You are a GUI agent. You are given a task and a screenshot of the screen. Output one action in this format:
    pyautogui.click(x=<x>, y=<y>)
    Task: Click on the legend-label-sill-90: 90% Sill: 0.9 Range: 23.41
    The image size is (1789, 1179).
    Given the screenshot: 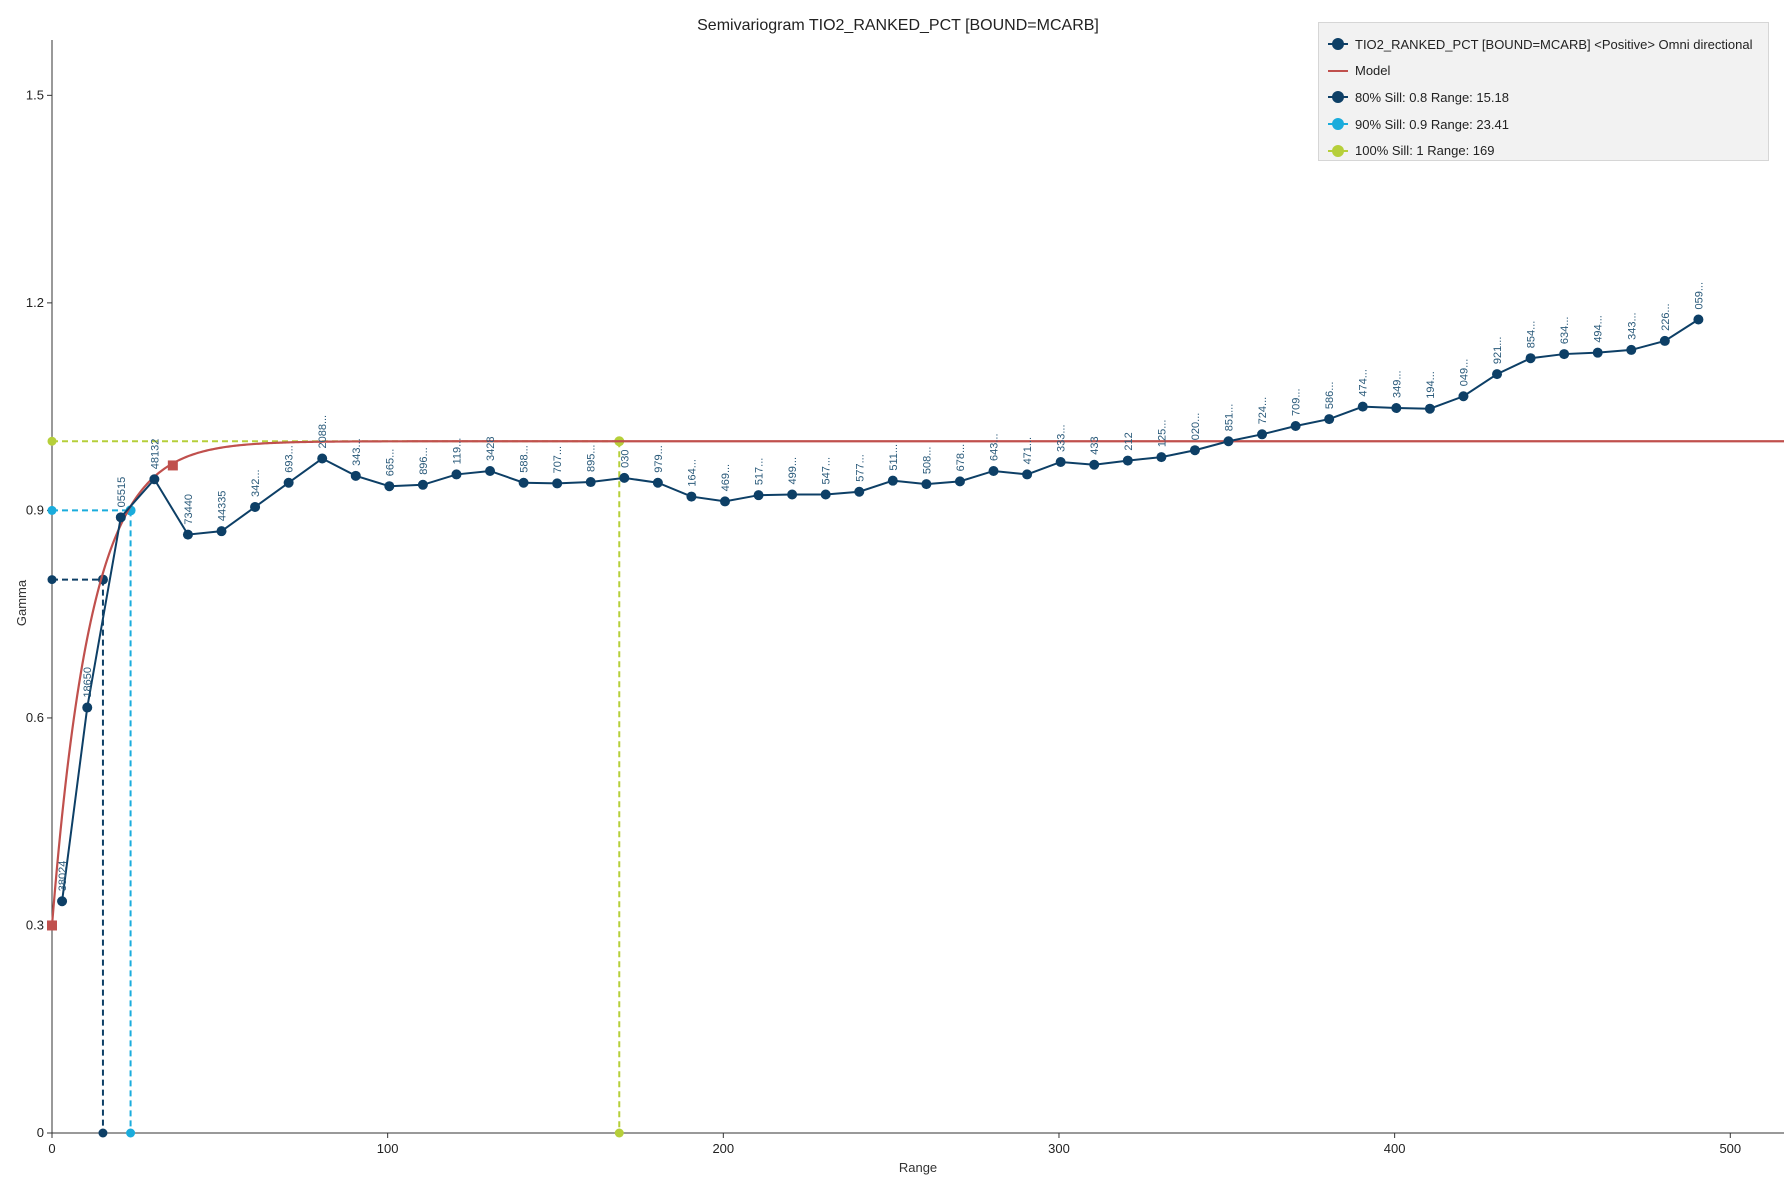 What is the action you would take?
    pyautogui.click(x=1432, y=124)
    